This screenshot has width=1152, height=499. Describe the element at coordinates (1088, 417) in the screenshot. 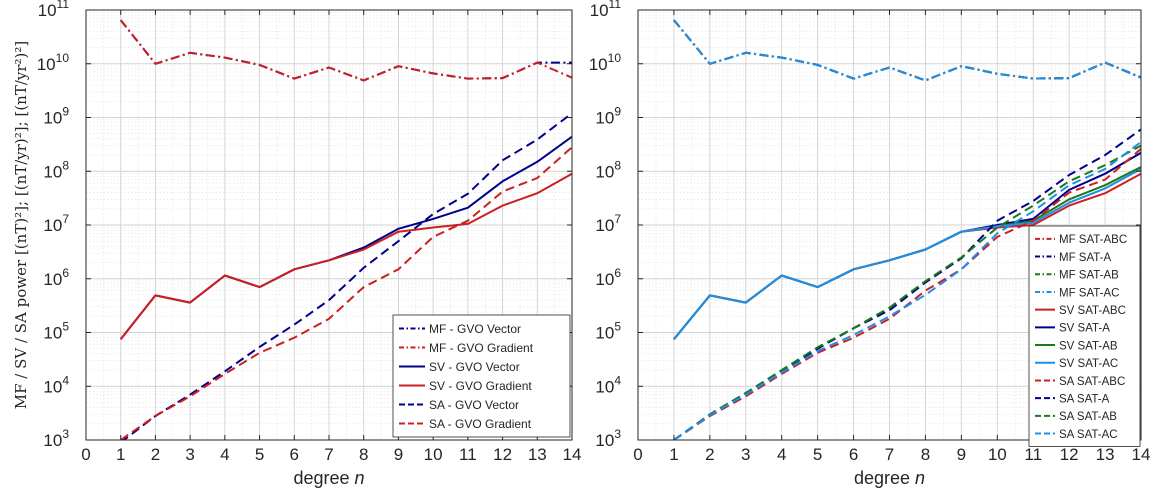

I see `legend-label: SA SAT-AB` at that location.